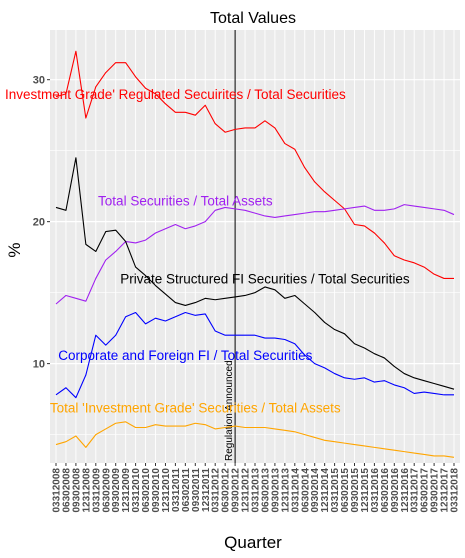 Image resolution: width=465 pixels, height=558 pixels. Describe the element at coordinates (253, 18) in the screenshot. I see `chart-title: Total Values` at that location.